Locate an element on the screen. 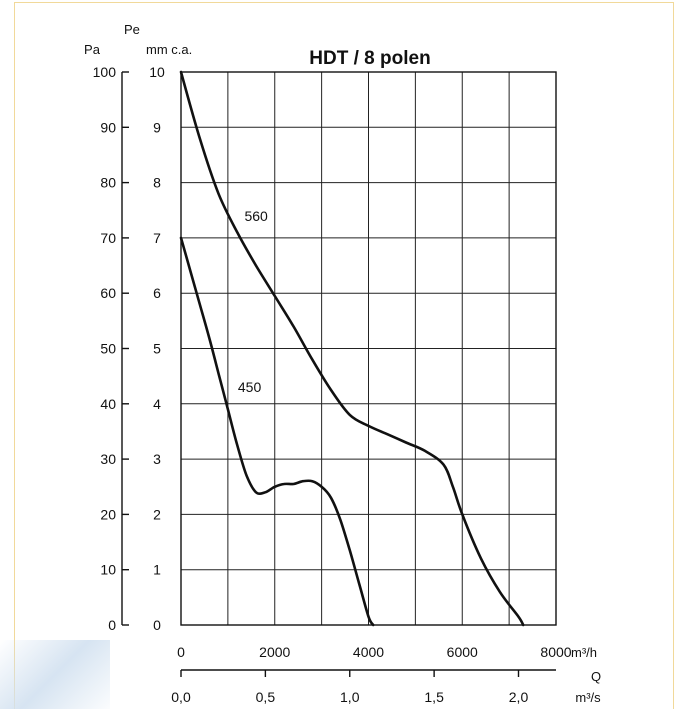 This screenshot has width=681, height=709. q-m3s-tick-label: 0,5 is located at coordinates (266, 697).